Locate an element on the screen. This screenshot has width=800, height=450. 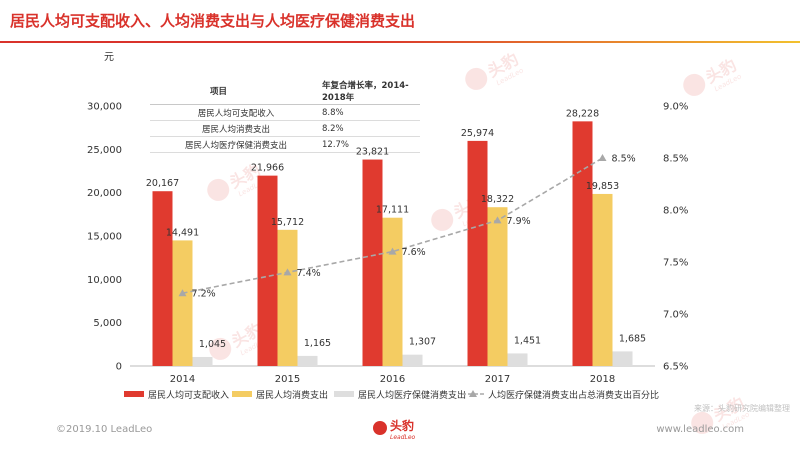
copyright-text: ©2019.10 LeadLeo is located at coordinates (104, 429).